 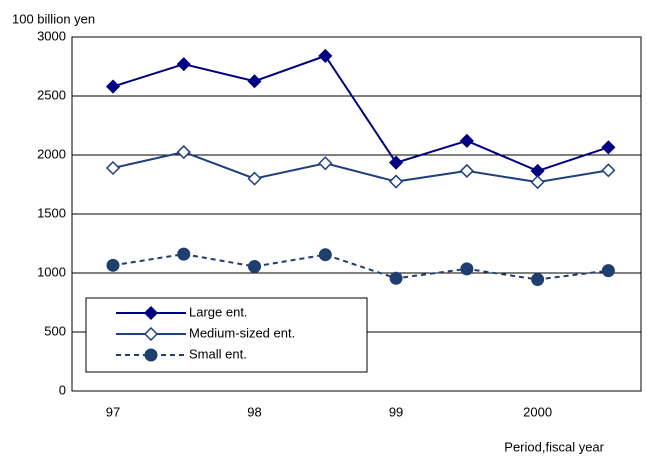 I want to click on y-tick-label: 500, so click(x=55, y=330).